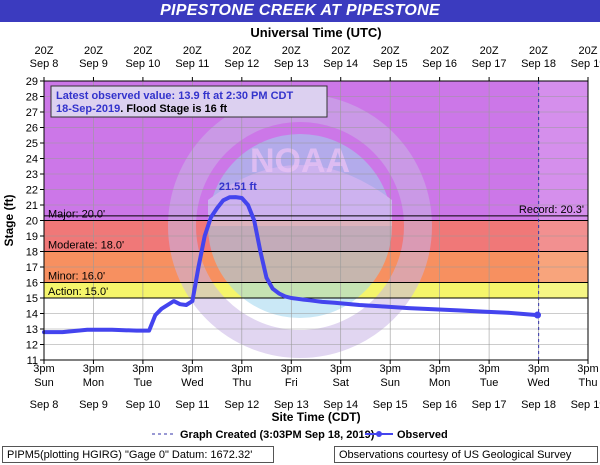 Image resolution: width=600 pixels, height=465 pixels. What do you see at coordinates (192, 64) in the screenshot?
I see `x-top-tick-date: Sep 11` at bounding box center [192, 64].